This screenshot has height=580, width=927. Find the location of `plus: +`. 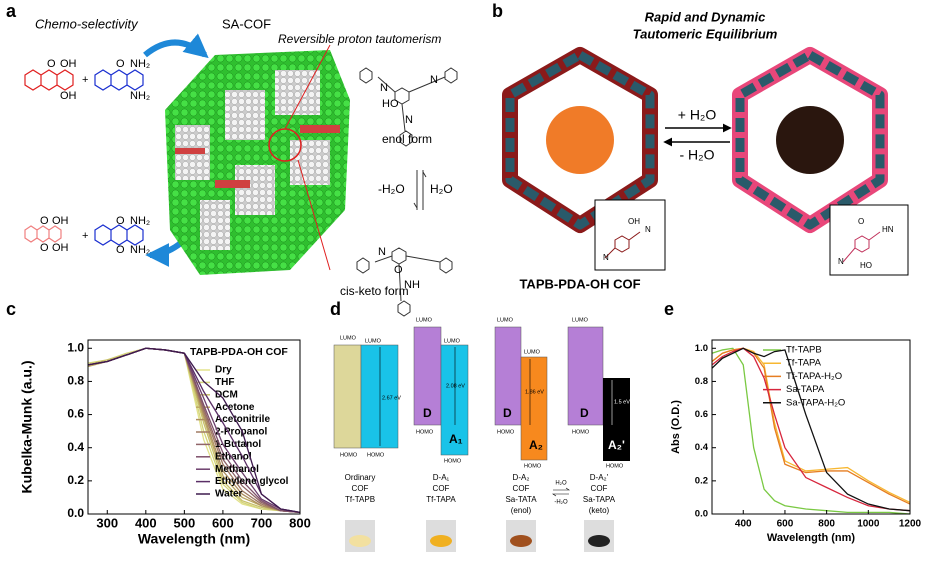

plus: + is located at coordinates (85, 80).